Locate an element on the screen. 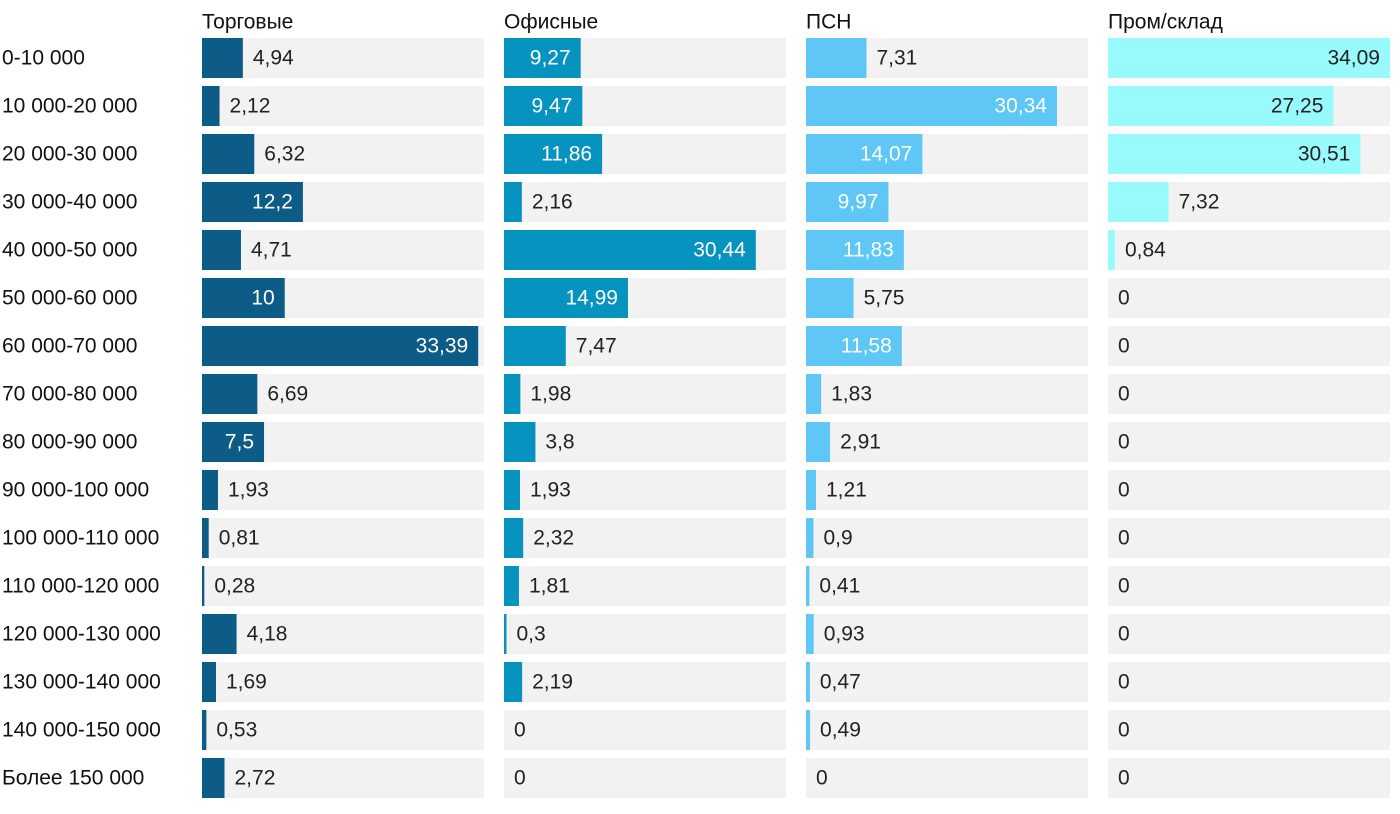 The image size is (1400, 814). category-label: 20 000-30 000 is located at coordinates (69, 154).